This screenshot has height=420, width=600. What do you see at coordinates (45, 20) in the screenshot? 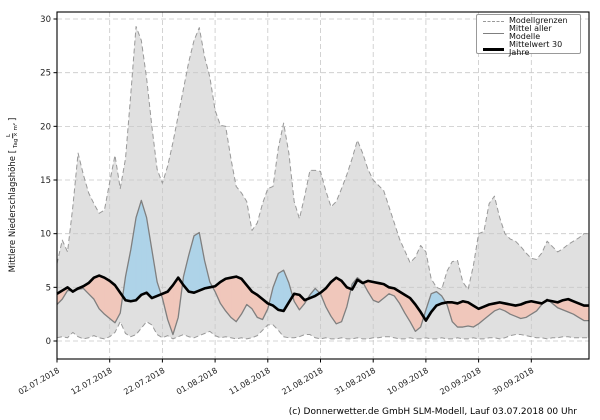
I see `svg-text: 30` at bounding box center [45, 20].